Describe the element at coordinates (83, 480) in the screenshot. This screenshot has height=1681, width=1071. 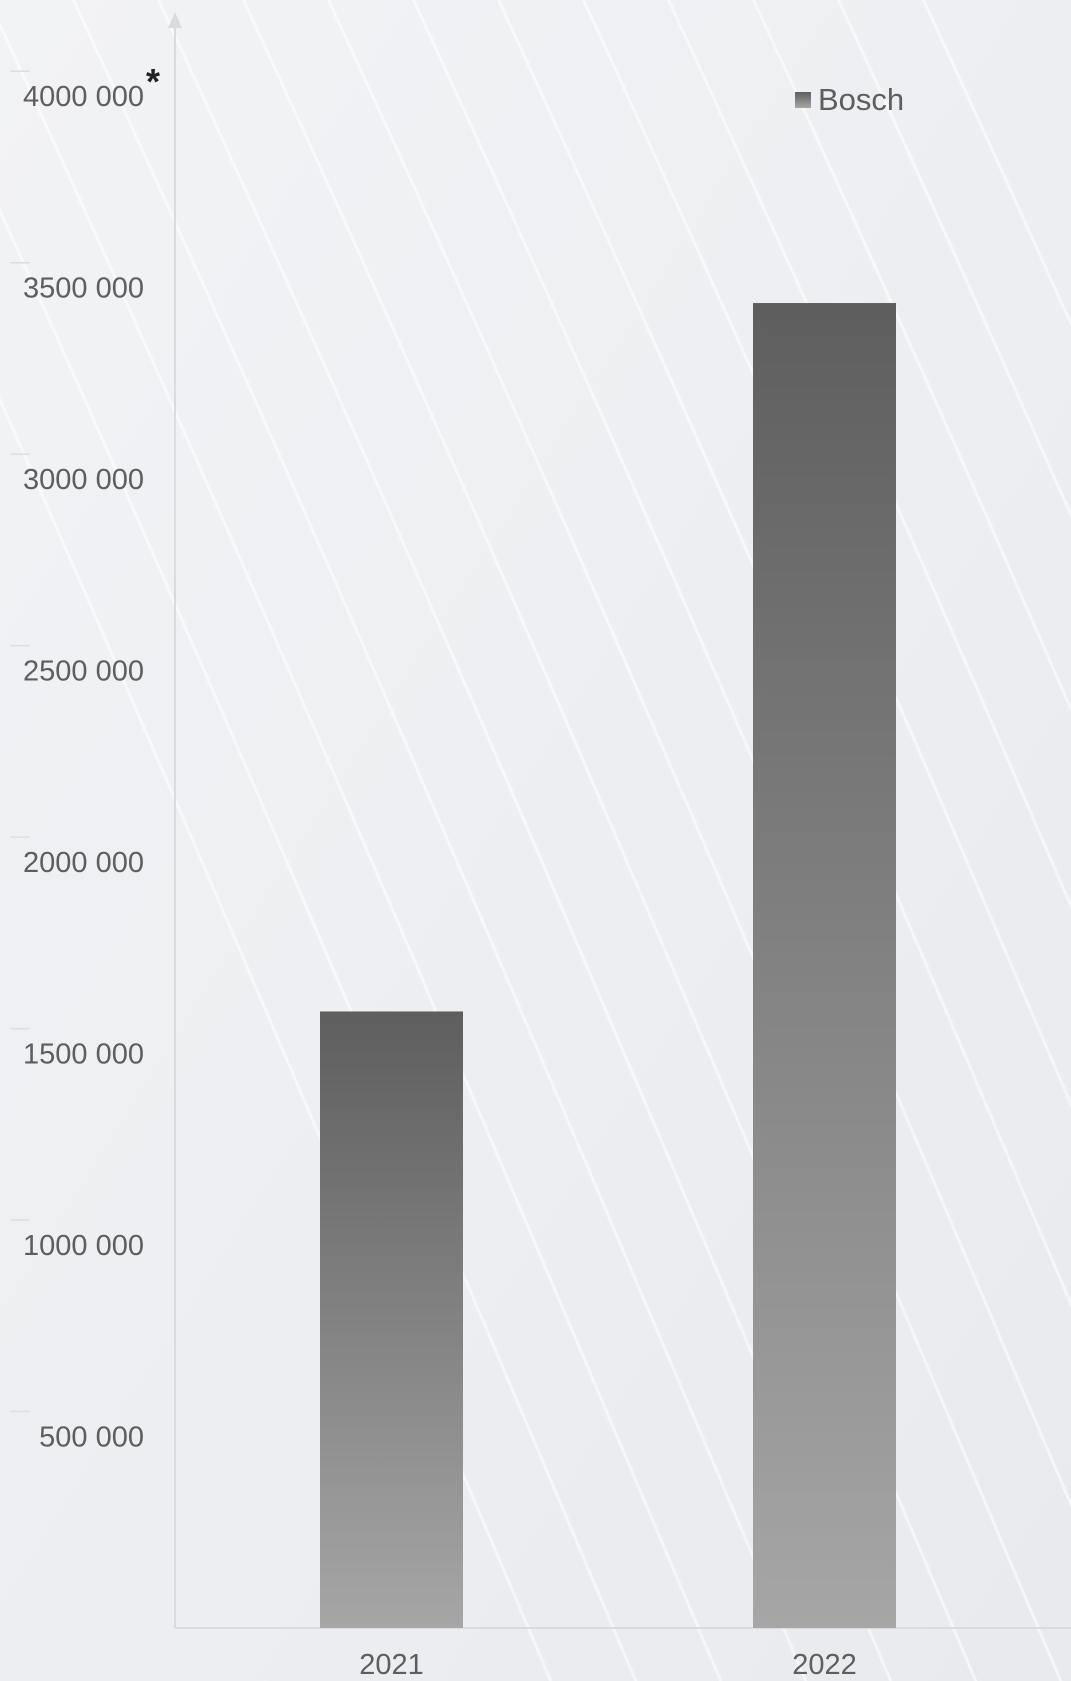
I see `y-tick-label: 3000 000` at that location.